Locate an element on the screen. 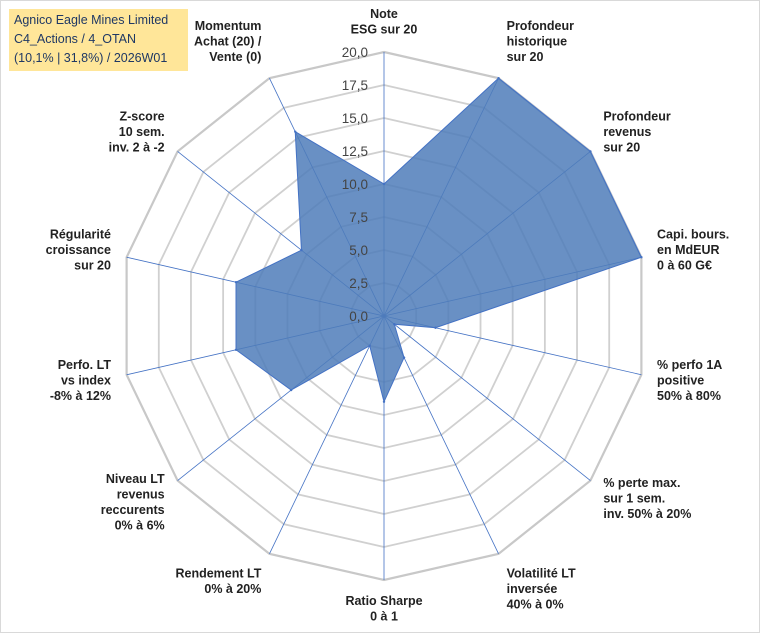  radial-tick-label: 17,5 is located at coordinates (355, 85).